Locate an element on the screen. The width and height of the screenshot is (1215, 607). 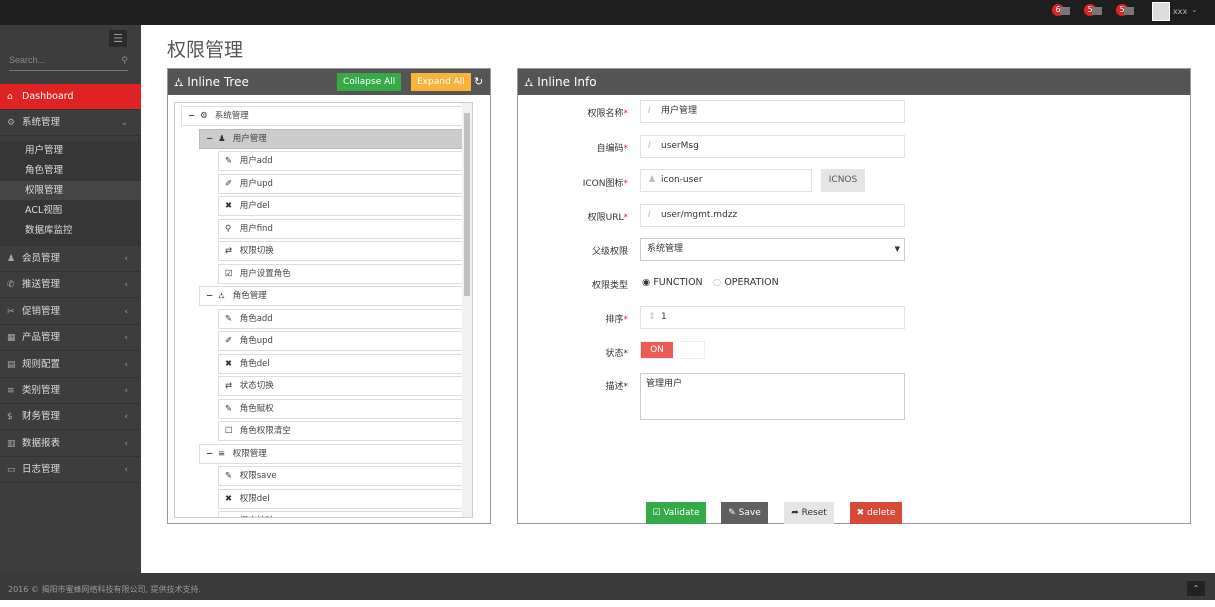
tree-node: ☐ 角色权限清空 is located at coordinates (342, 431).